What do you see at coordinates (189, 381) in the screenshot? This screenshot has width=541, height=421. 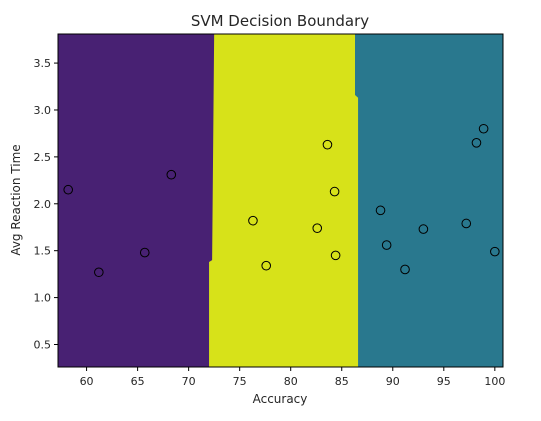 I see `x-tick-label: 70` at bounding box center [189, 381].